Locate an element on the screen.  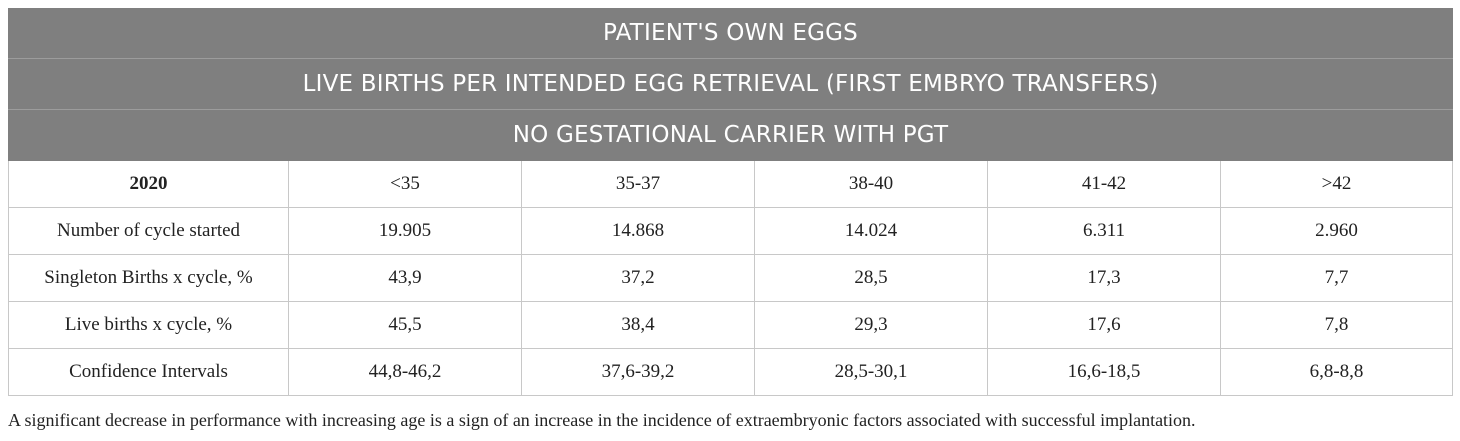
table-cell: 28,5 is located at coordinates (871, 278).